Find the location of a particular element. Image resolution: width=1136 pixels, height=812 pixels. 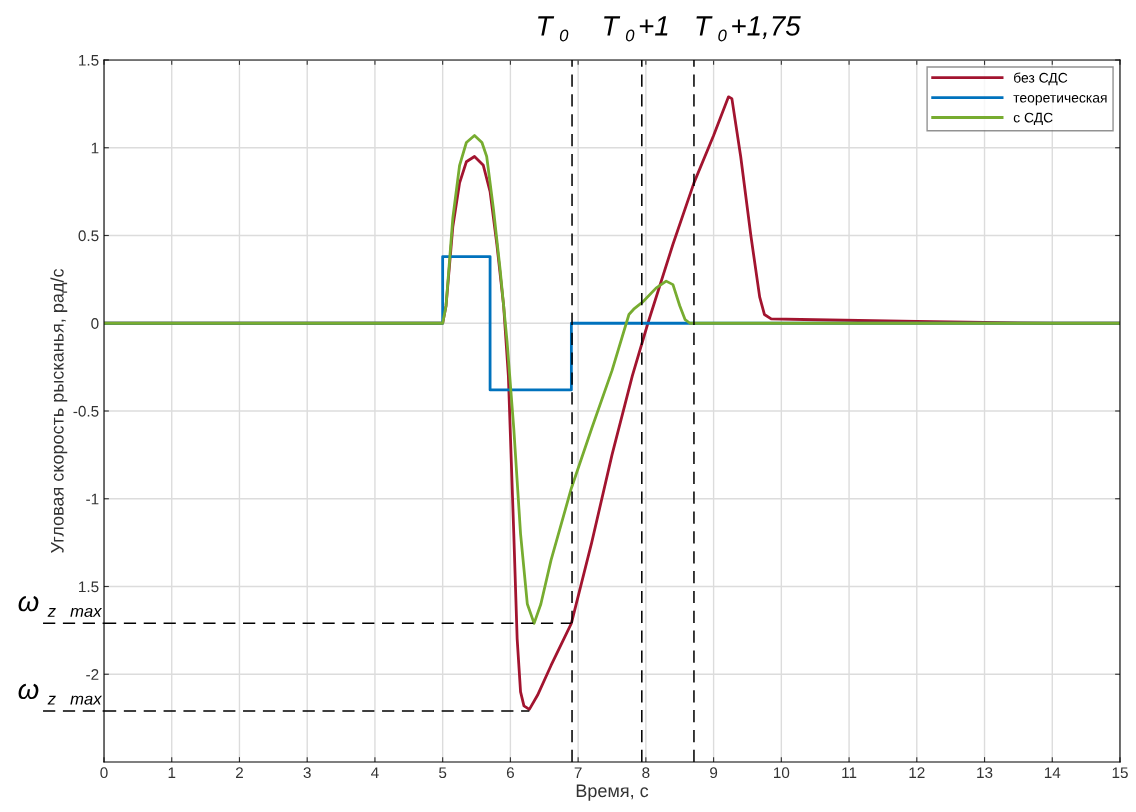

x-tick-label: 8 is located at coordinates (646, 773).